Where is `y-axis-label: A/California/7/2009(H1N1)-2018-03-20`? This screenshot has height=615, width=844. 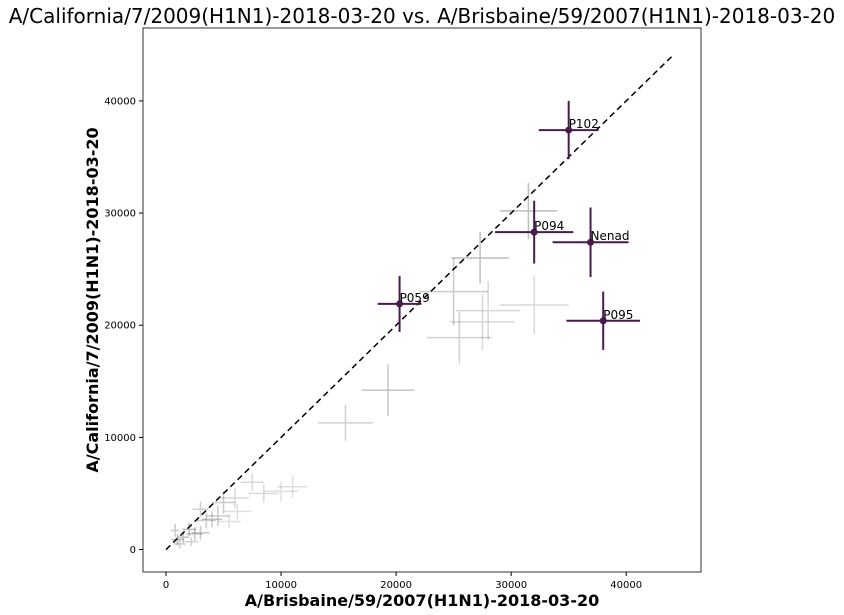
y-axis-label: A/California/7/2009(H1N1)-2018-03-20 is located at coordinates (92, 299).